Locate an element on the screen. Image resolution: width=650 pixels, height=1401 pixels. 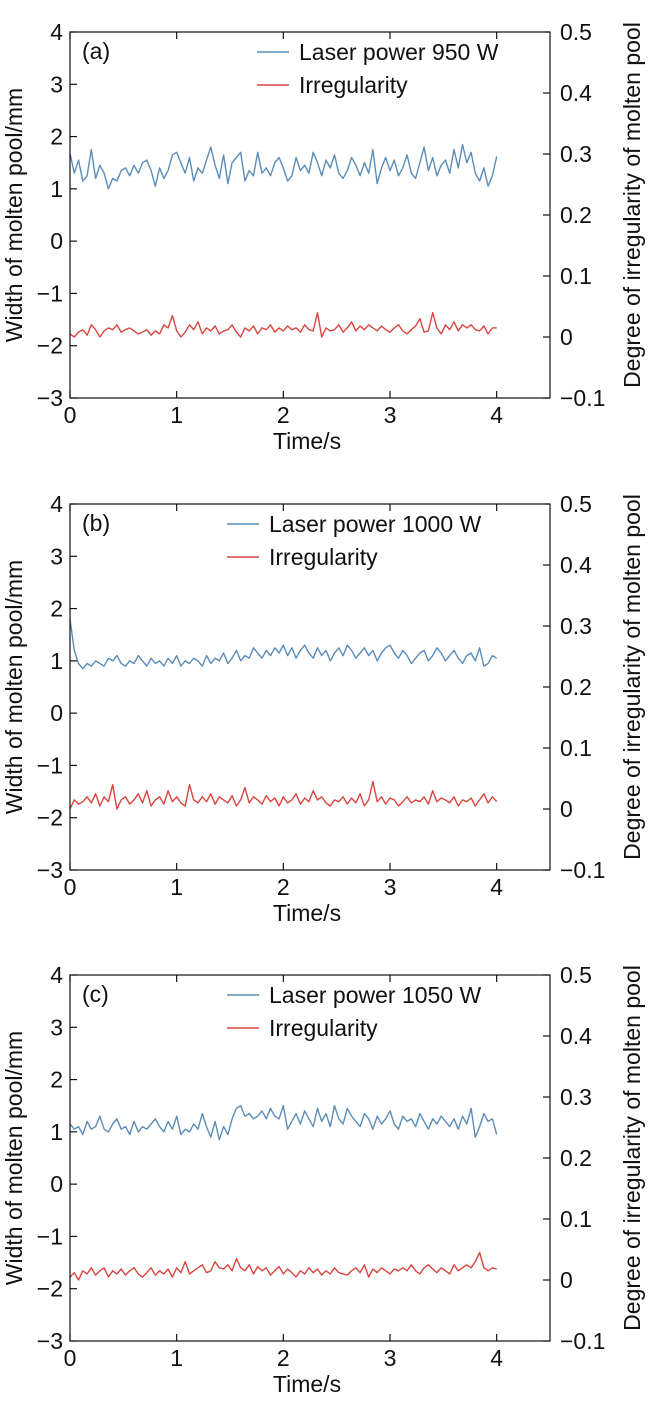
legend-label: Laser power 1000 W is located at coordinates (375, 524).